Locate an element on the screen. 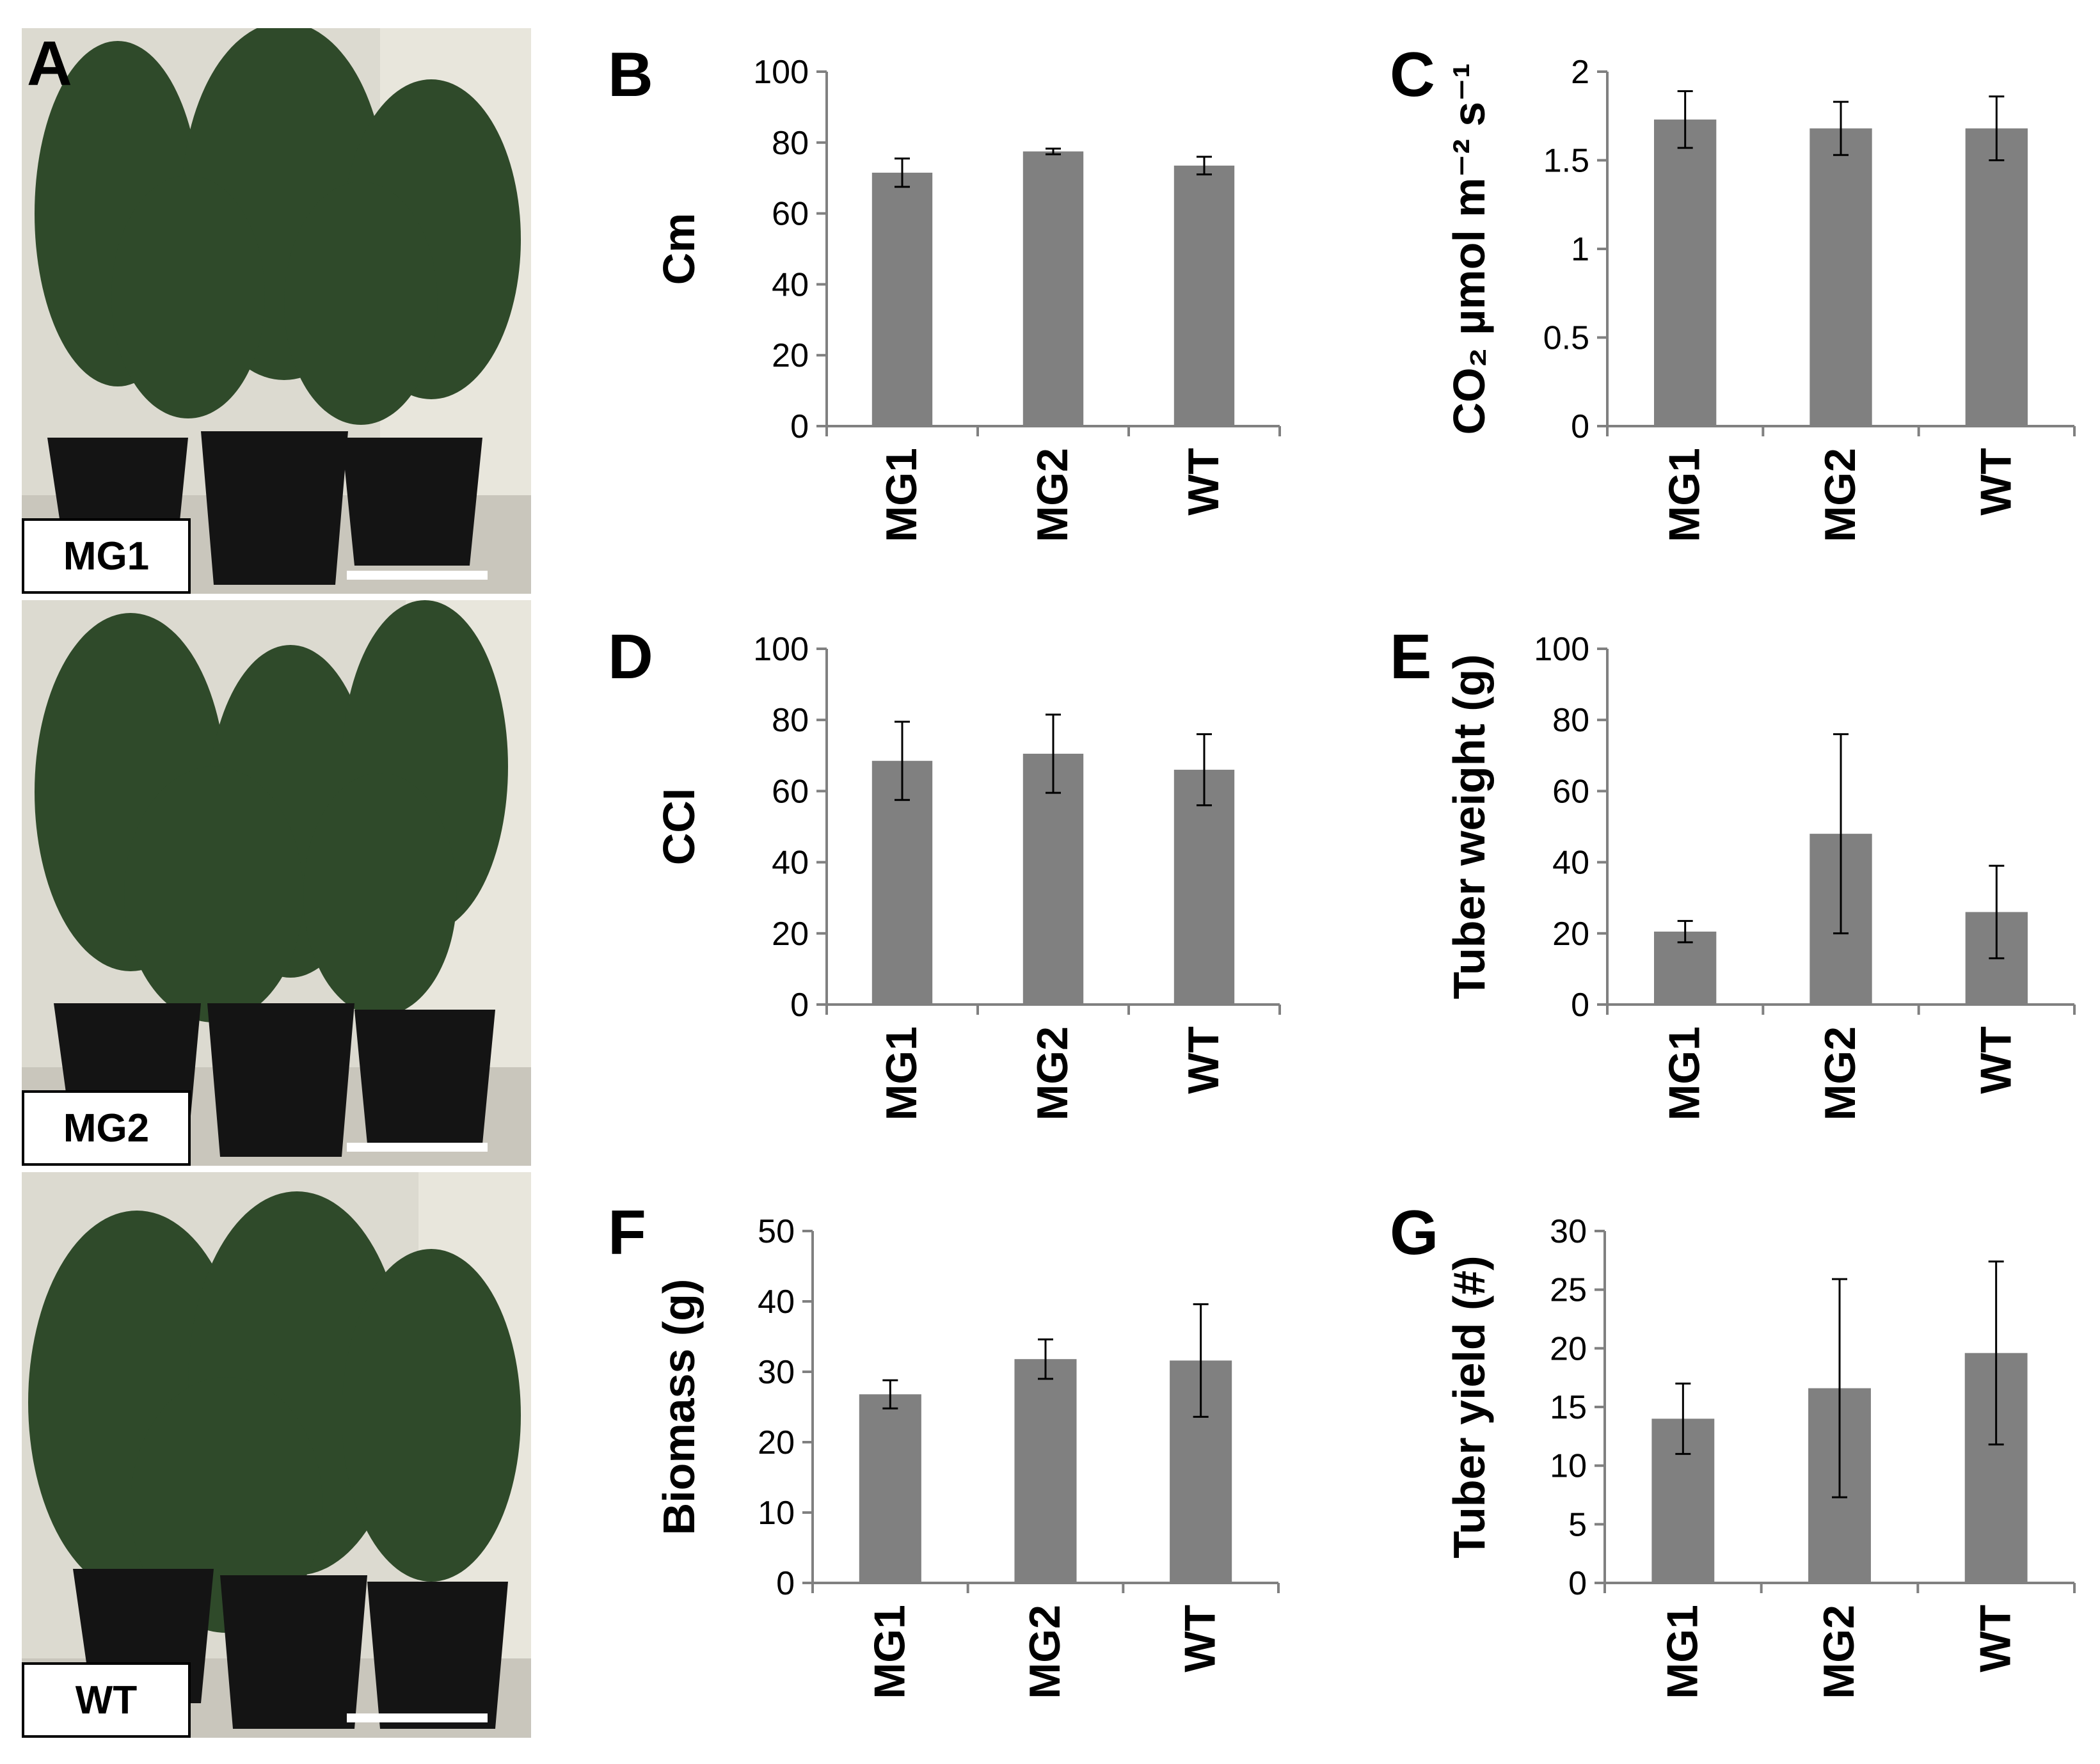 Image resolution: width=2100 pixels, height=1764 pixels. bar-f-mg1 is located at coordinates (890, 1488).